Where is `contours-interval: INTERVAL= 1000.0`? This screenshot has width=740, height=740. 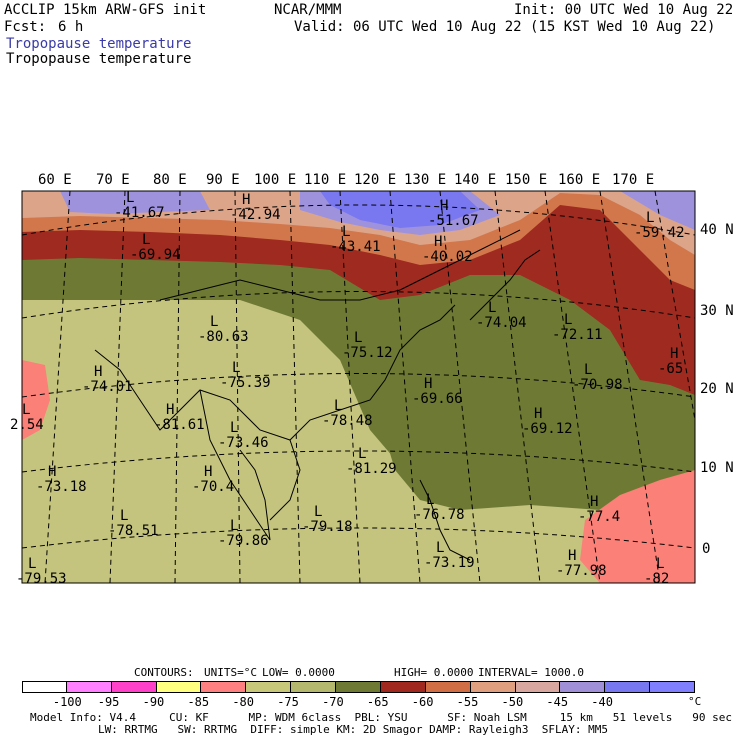 contours-interval: INTERVAL= 1000.0 is located at coordinates (531, 672).